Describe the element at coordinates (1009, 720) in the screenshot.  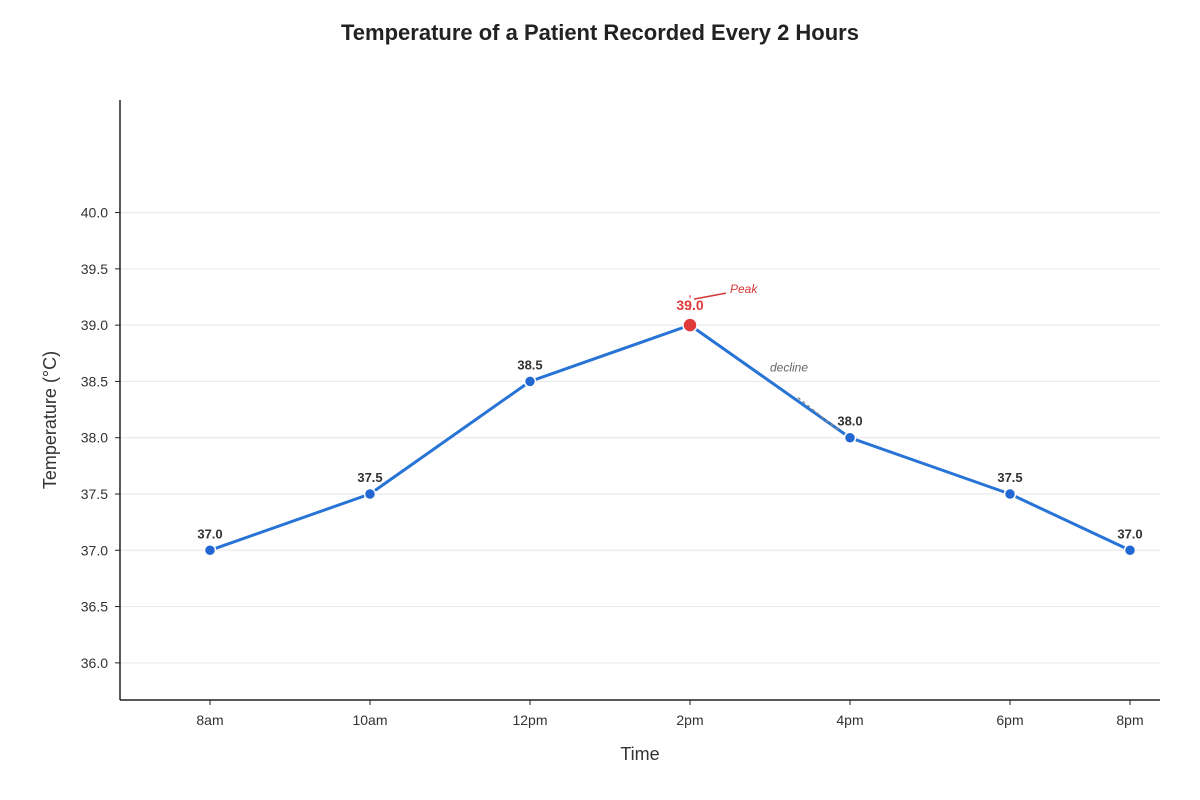
I see `x-tick-label: 6pm` at that location.